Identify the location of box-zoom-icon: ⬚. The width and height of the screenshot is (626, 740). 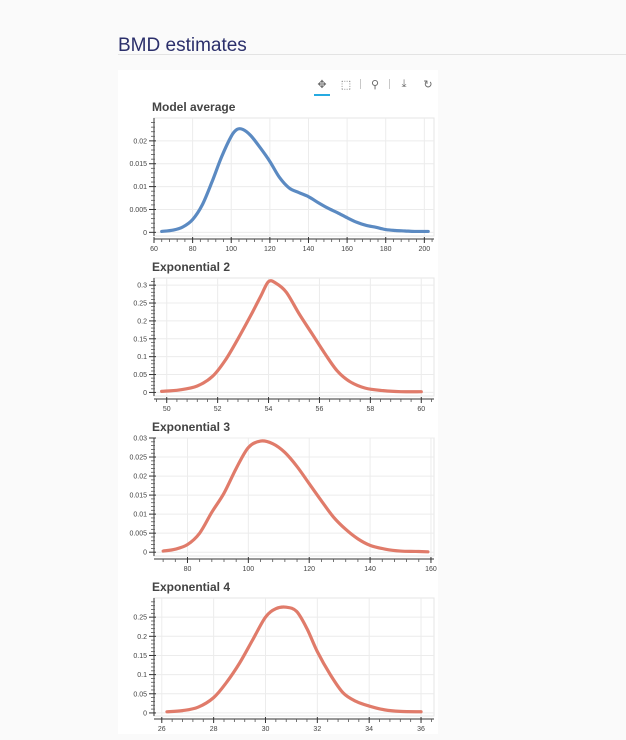
(346, 84).